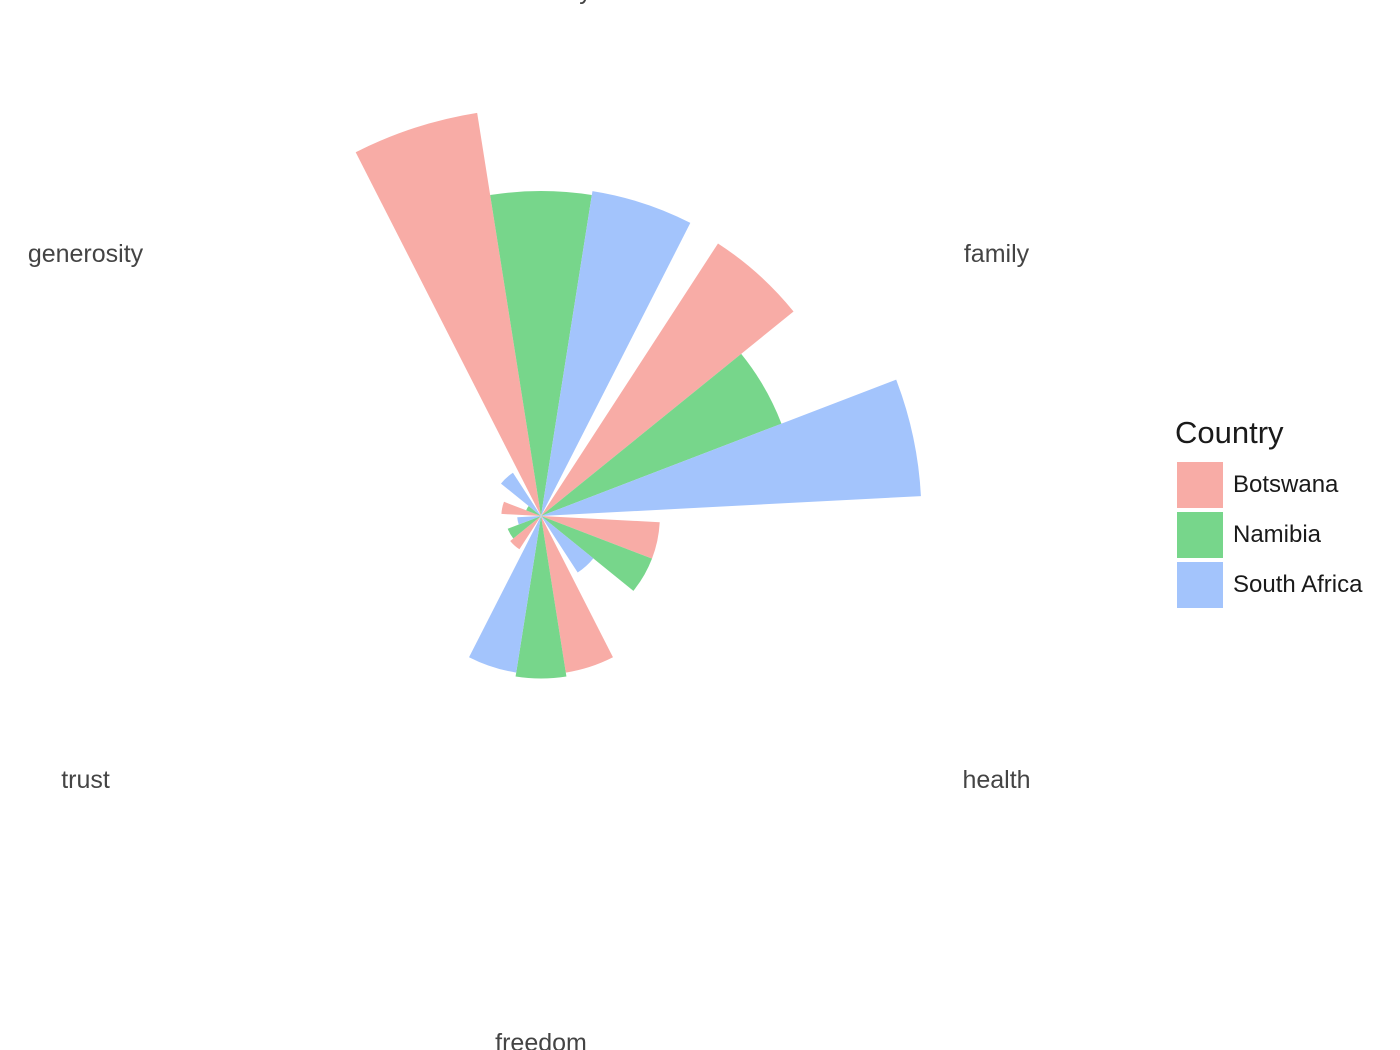  What do you see at coordinates (85, 780) in the screenshot?
I see `category-label-trust: trust` at bounding box center [85, 780].